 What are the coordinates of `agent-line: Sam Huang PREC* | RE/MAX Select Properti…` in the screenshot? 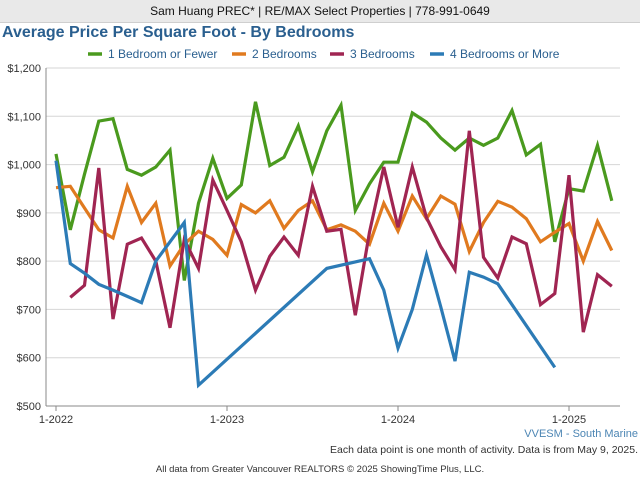 It's located at (320, 11).